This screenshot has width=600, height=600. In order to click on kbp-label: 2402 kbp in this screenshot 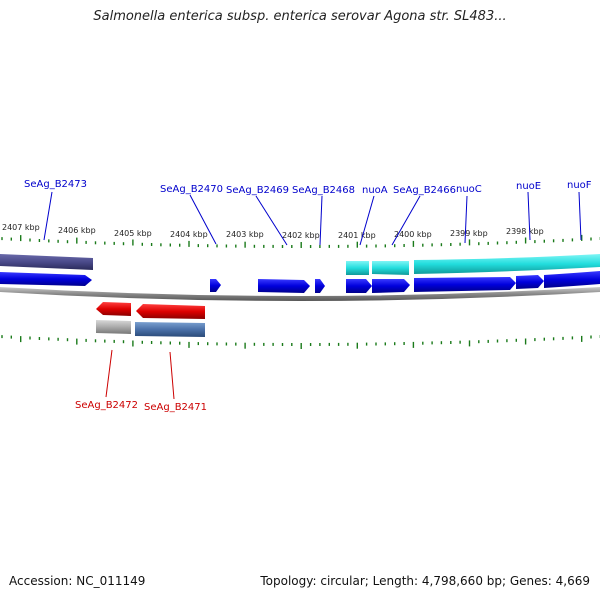, I will do `click(301, 235)`.